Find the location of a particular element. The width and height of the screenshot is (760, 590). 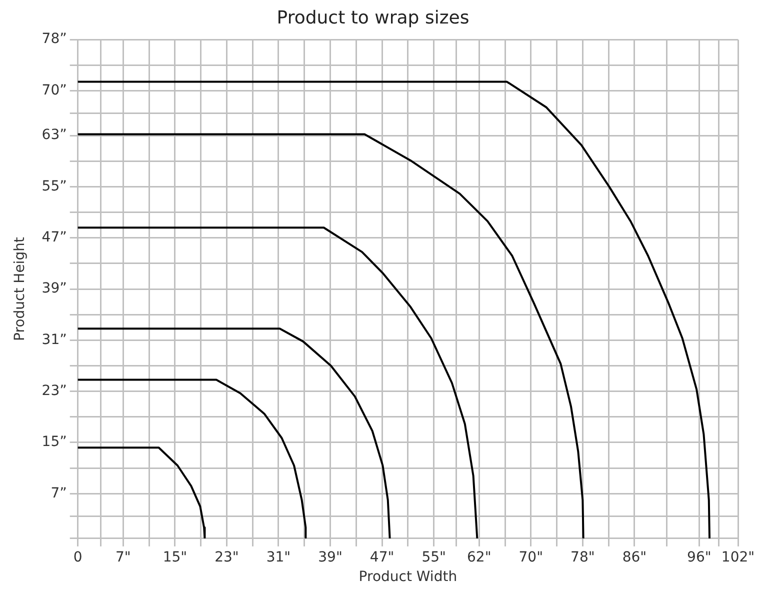

x-tick-label: 7" is located at coordinates (123, 557).